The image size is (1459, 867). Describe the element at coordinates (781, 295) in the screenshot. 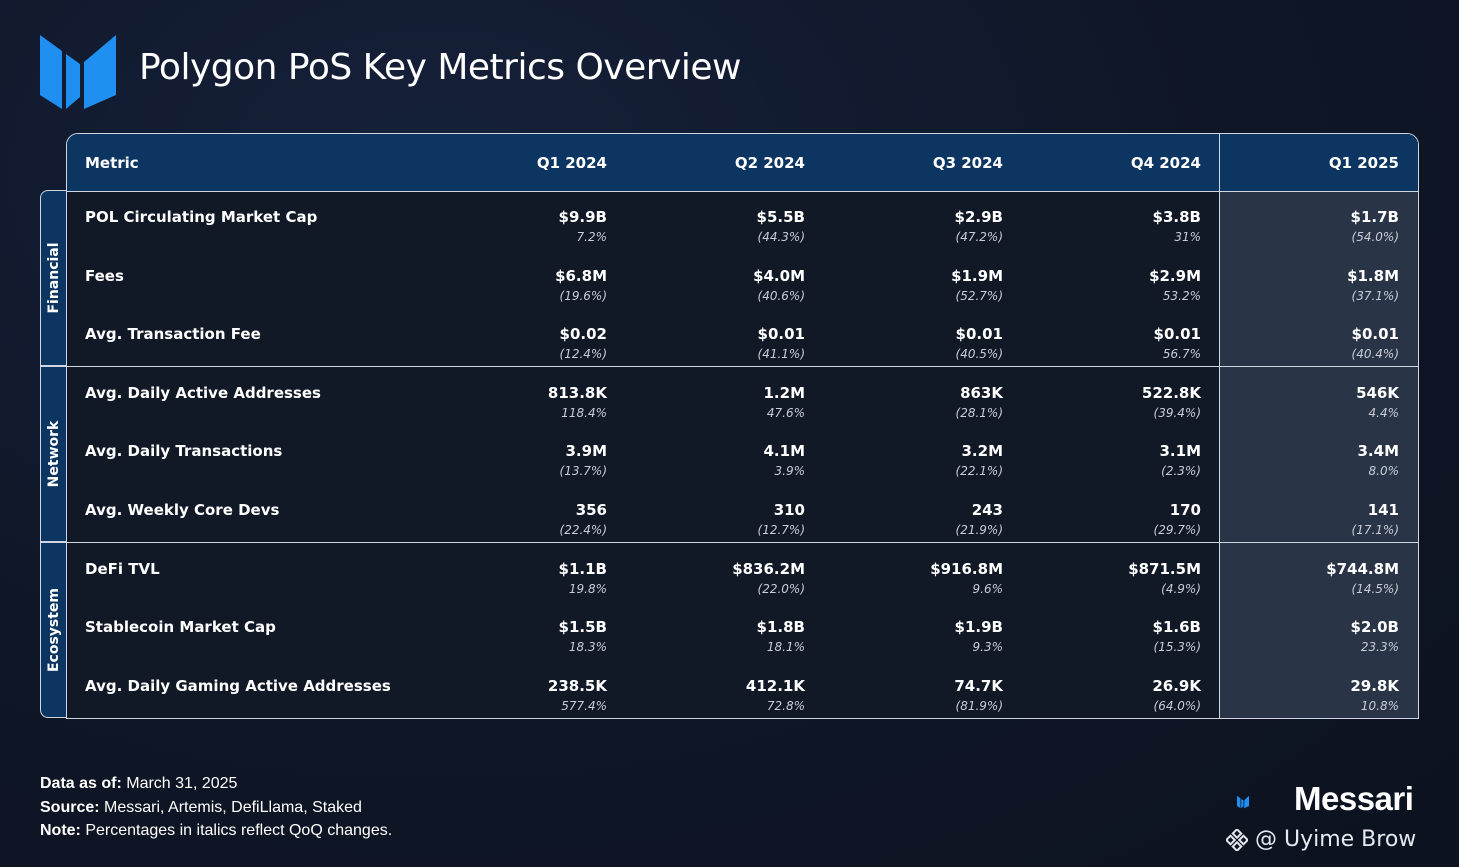

I see `qoq-change: (40.6%)` at that location.